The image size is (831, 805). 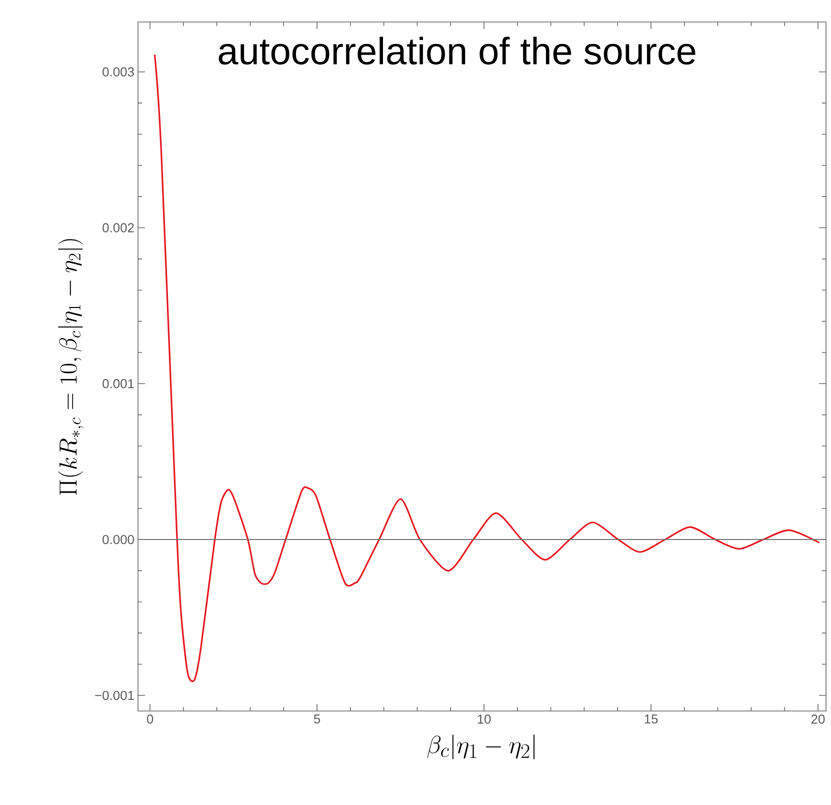 I want to click on y-tick-label: 0.000, so click(x=118, y=539).